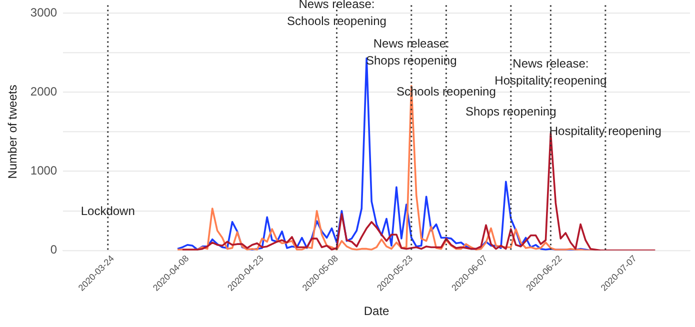  What do you see at coordinates (54, 249) in the screenshot?
I see `y-tick-label: 0` at bounding box center [54, 249].